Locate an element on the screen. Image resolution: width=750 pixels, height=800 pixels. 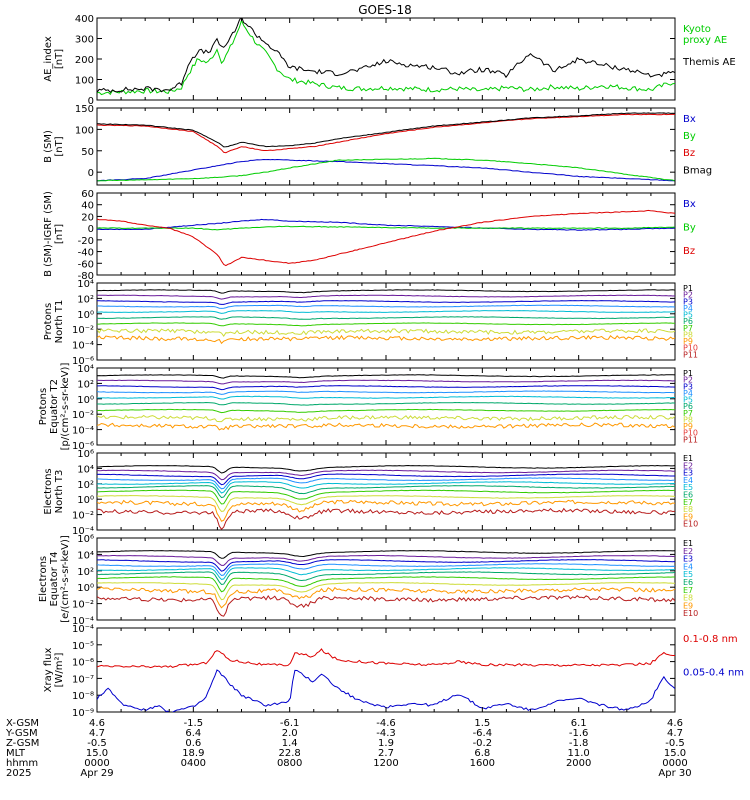
legend-entry: P1 is located at coordinates (688, 373).